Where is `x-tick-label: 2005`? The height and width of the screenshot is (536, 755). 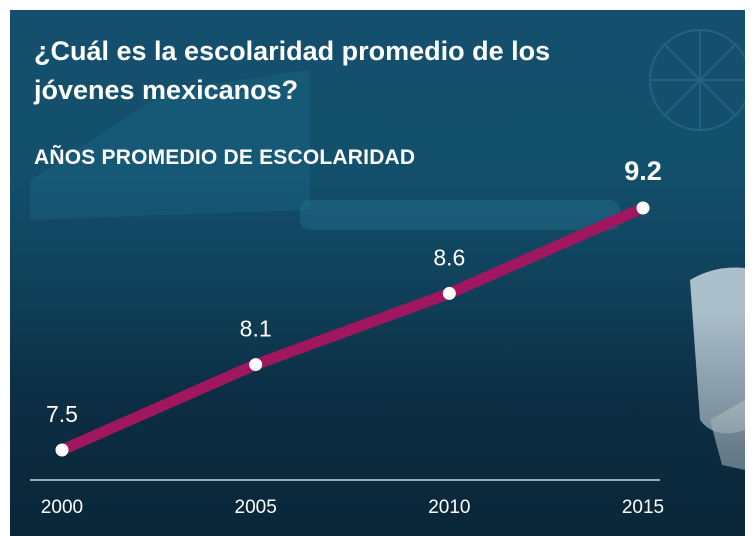 x-tick-label: 2005 is located at coordinates (256, 507).